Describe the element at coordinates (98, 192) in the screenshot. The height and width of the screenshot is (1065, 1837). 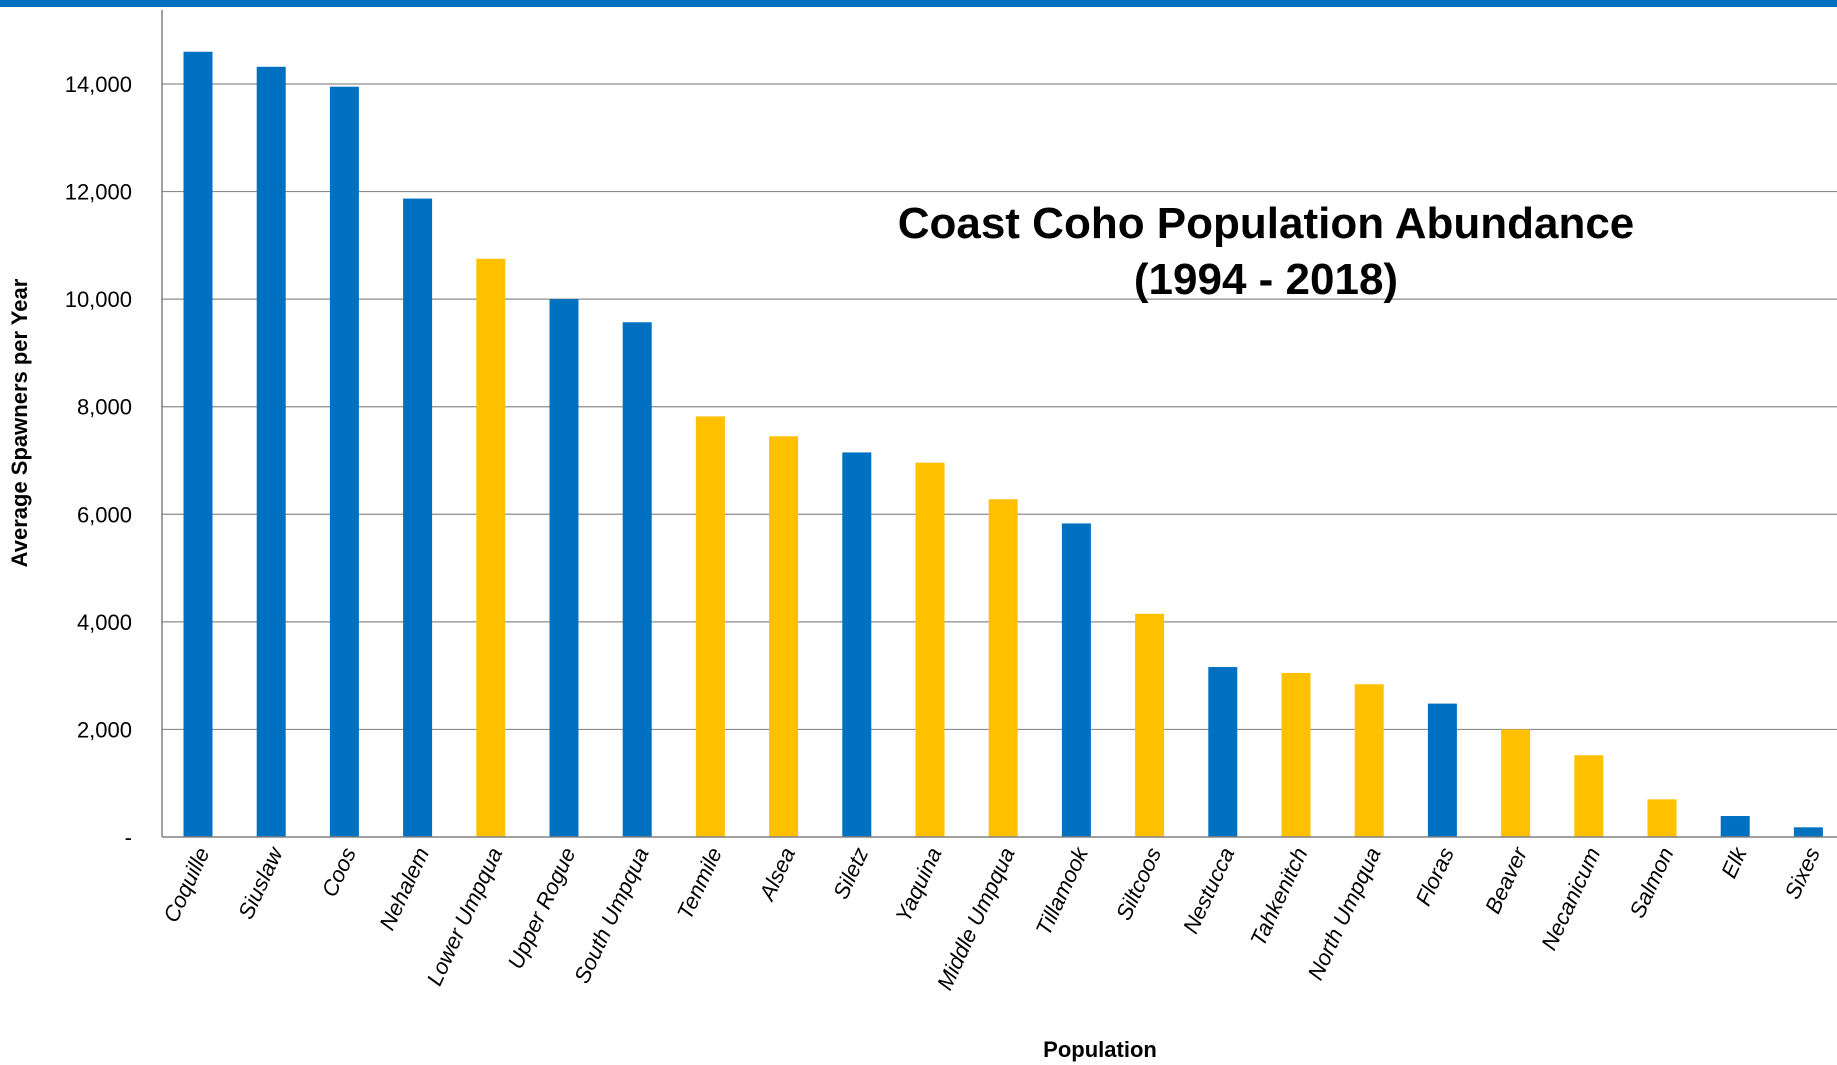
I see `y-tick-label: 12,000` at that location.